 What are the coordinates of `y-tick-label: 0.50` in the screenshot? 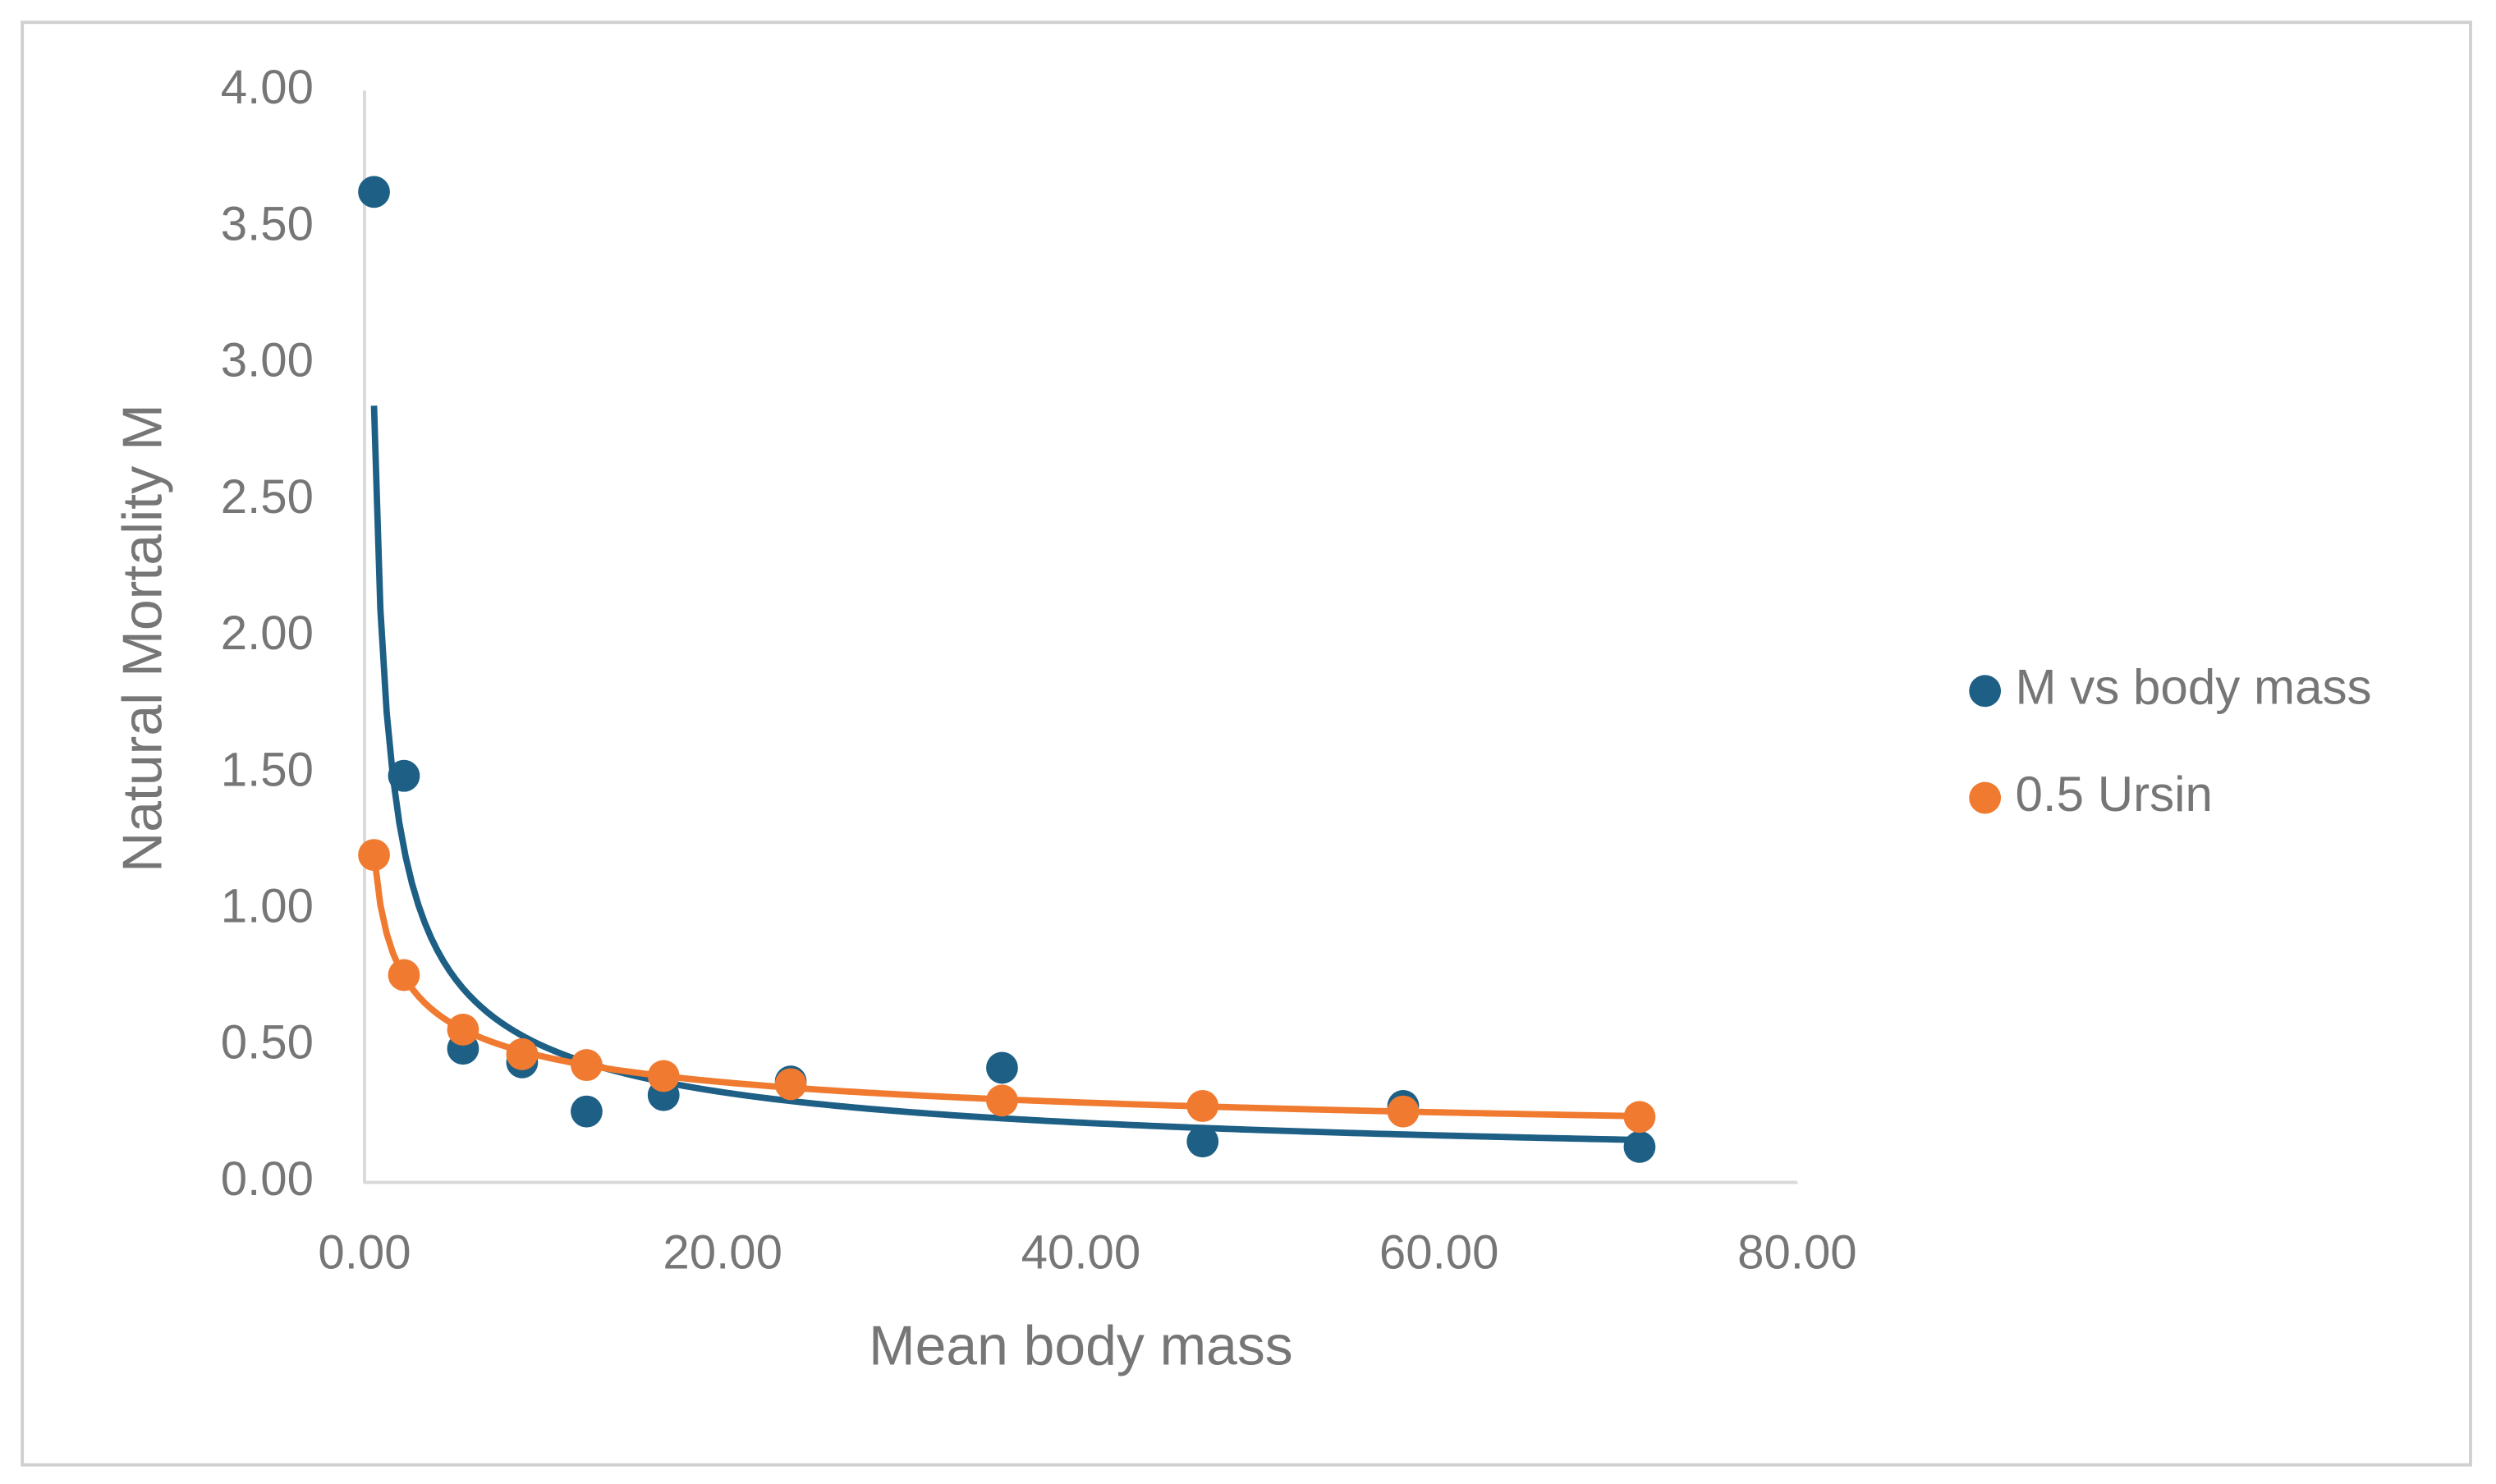 It's located at (267, 1042).